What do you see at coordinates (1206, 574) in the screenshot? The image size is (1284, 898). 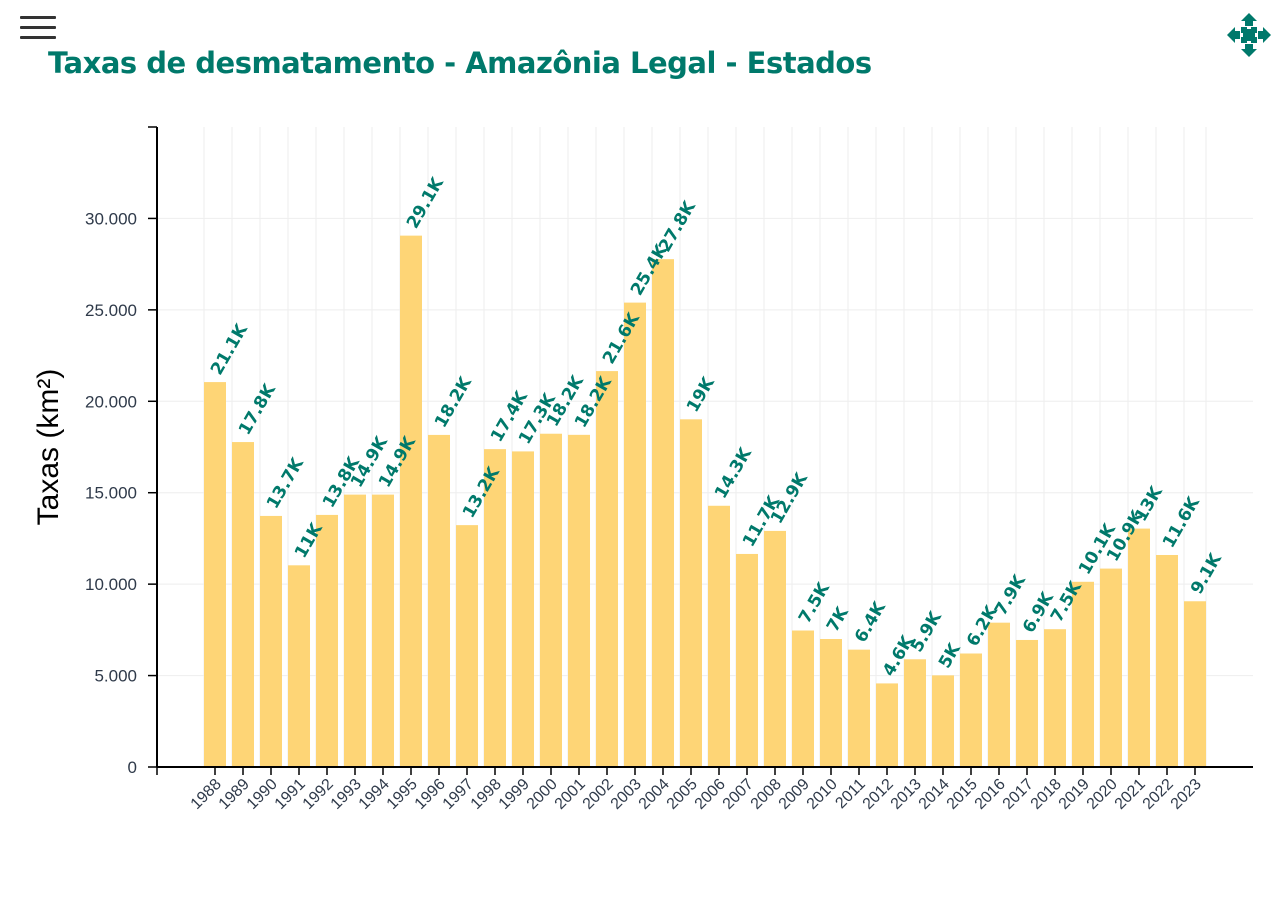 I see `data-label: 9.1K` at bounding box center [1206, 574].